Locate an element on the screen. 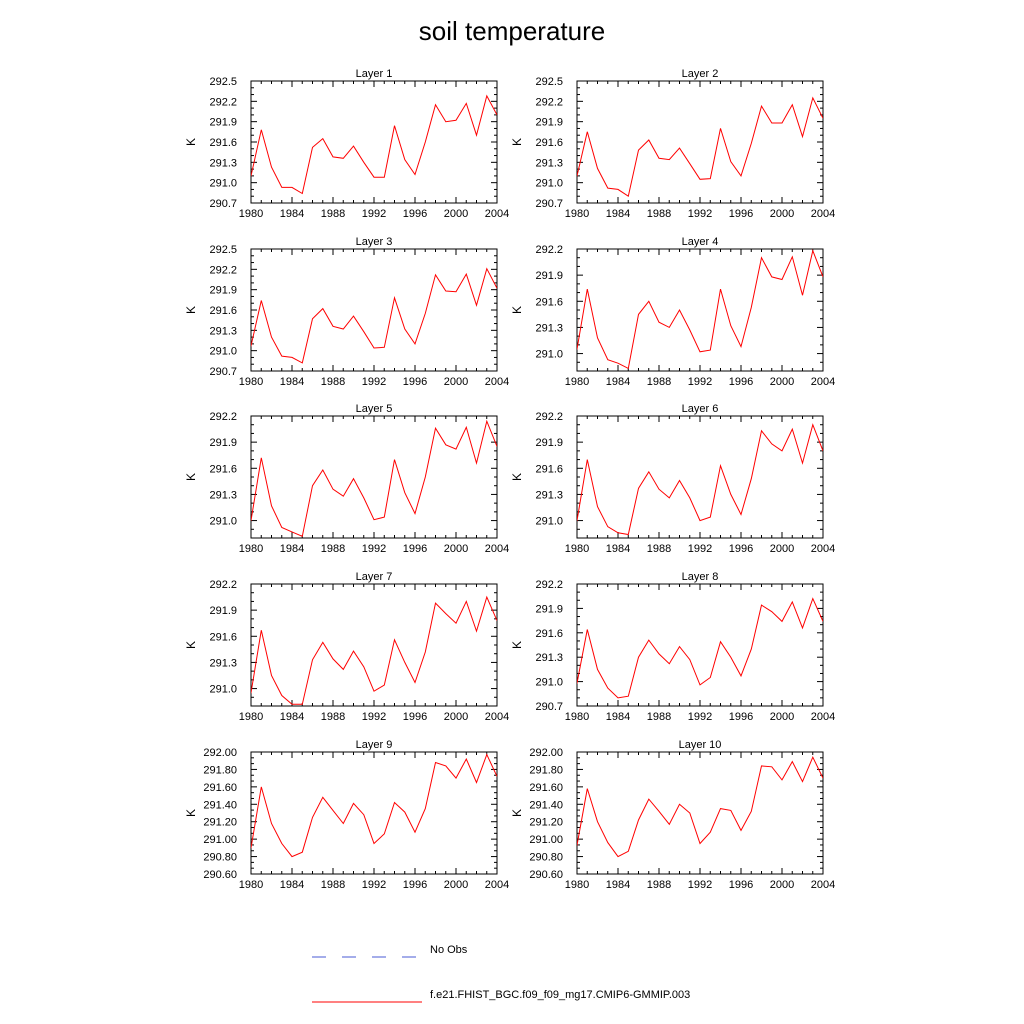 The image size is (1024, 1024). panel-title: Layer 1 is located at coordinates (374, 74).